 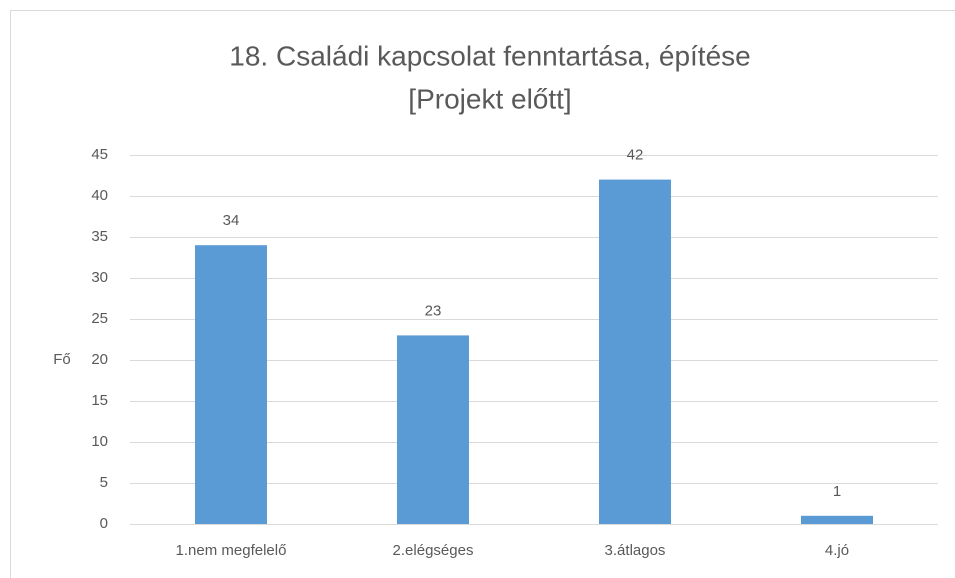 What do you see at coordinates (104, 482) in the screenshot?
I see `y-tick-label: 5` at bounding box center [104, 482].